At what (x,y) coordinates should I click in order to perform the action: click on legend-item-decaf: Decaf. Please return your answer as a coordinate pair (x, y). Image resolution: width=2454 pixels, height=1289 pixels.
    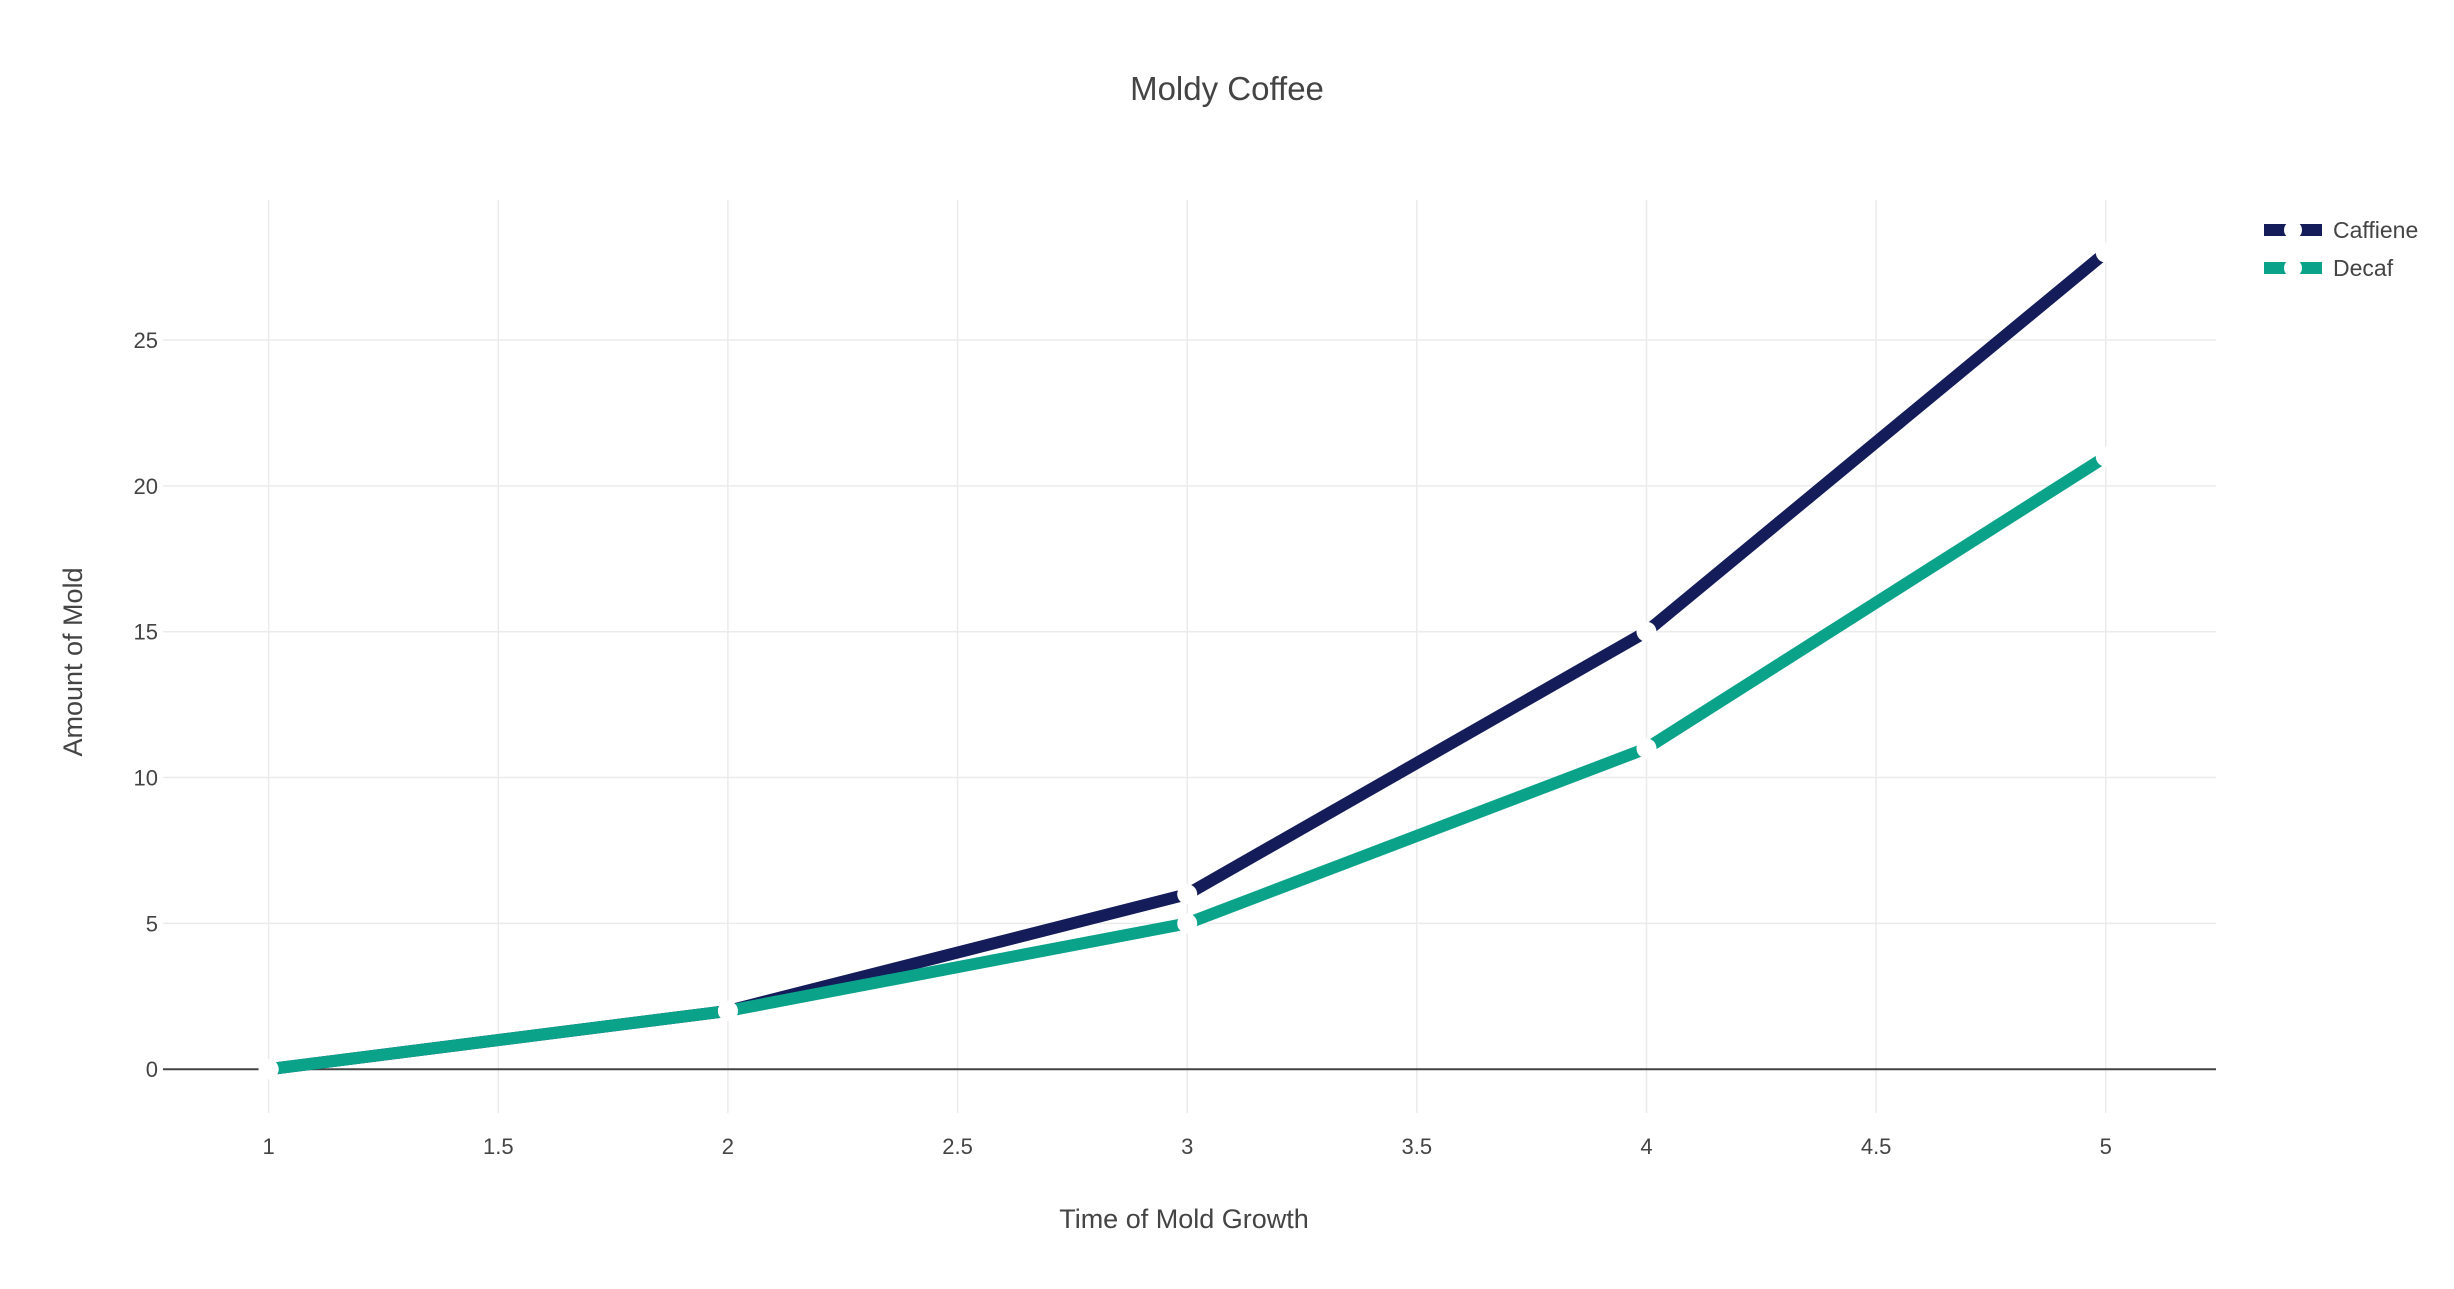
    Looking at the image, I should click on (2329, 268).